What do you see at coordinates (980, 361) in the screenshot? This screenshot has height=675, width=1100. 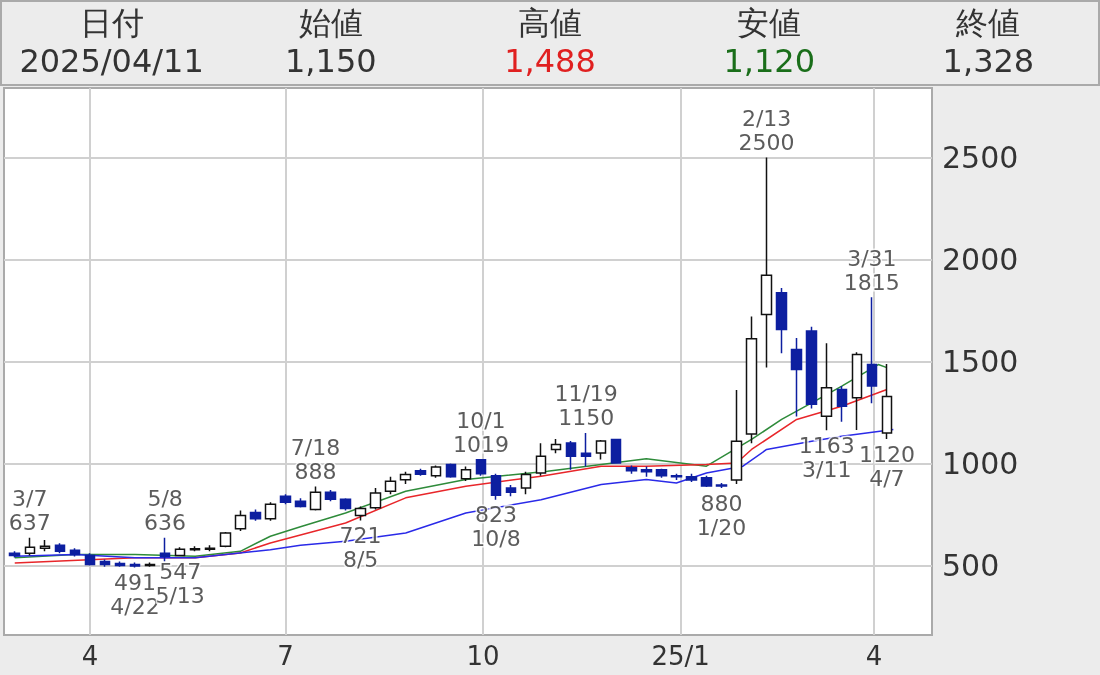 I see `y-tick-label: 1500` at bounding box center [980, 361].